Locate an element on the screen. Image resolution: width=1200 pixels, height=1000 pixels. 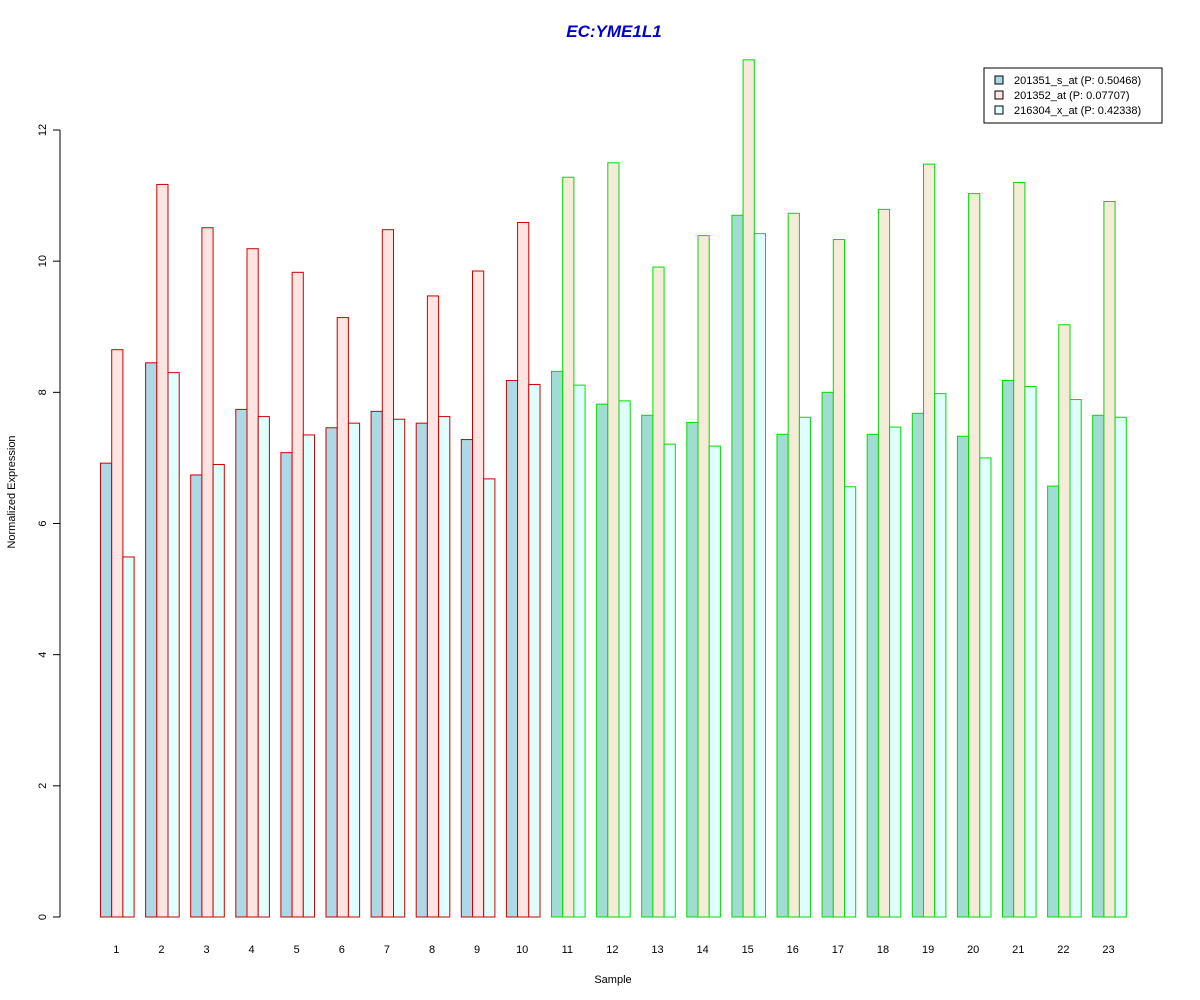
legend-box is located at coordinates (1073, 95).